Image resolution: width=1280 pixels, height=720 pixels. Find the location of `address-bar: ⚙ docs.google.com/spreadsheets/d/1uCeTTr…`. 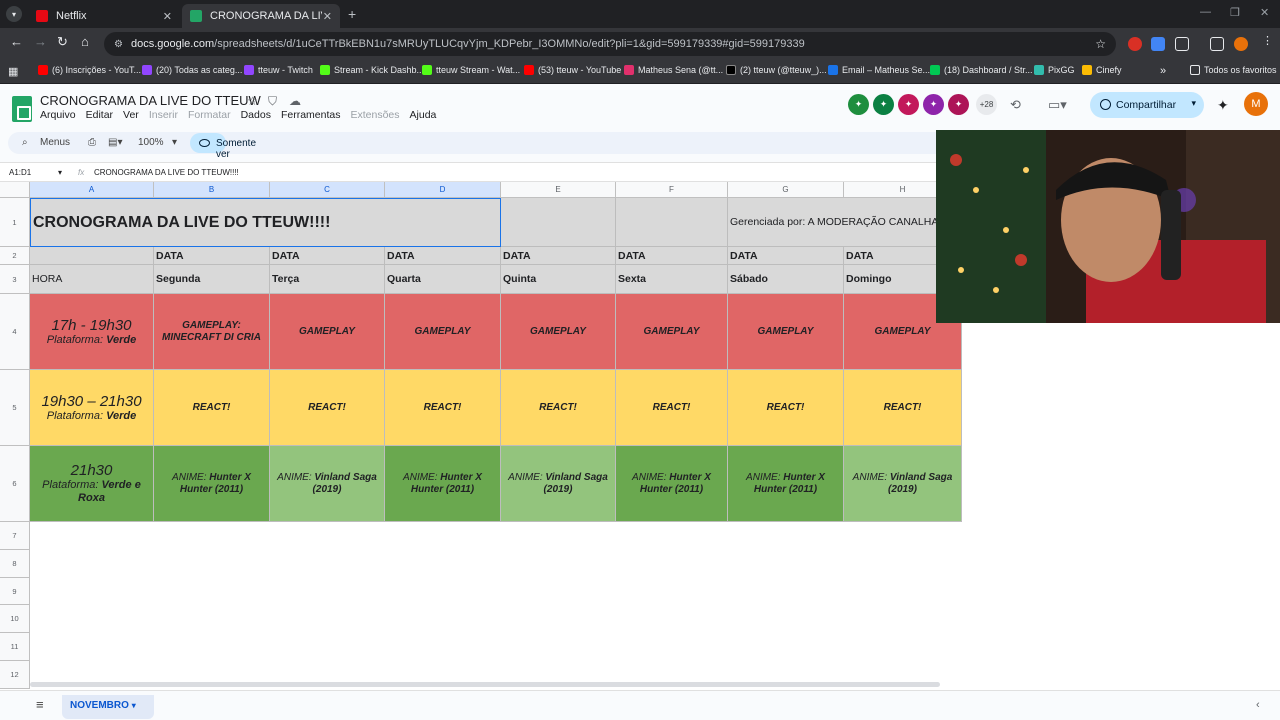

address-bar: ⚙ docs.google.com/spreadsheets/d/1uCeTTr… is located at coordinates (610, 44).